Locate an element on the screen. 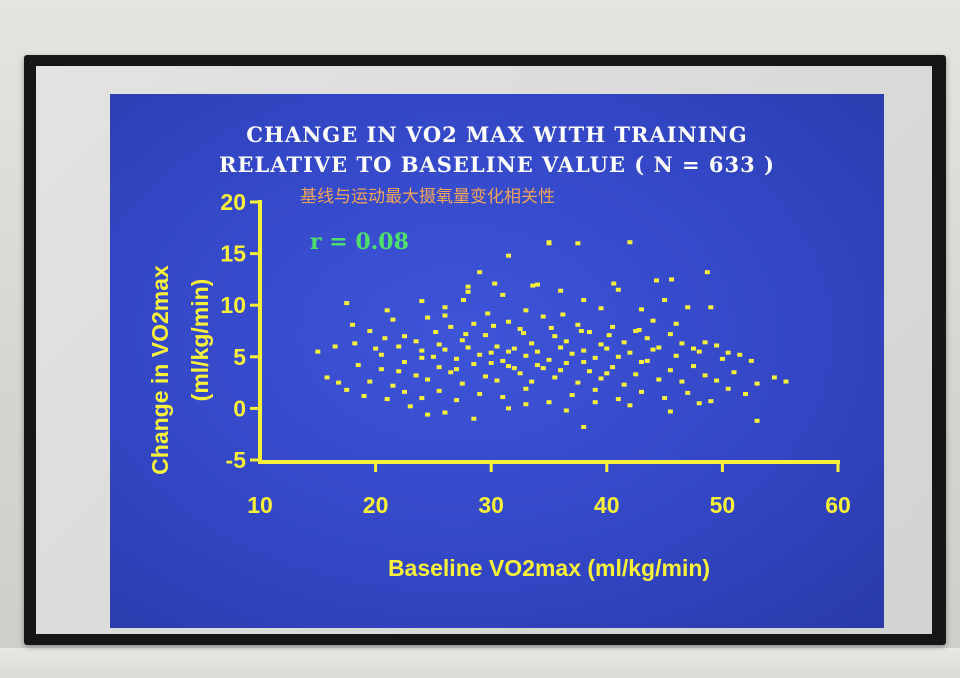  y-tick-label: 10 is located at coordinates (233, 305).